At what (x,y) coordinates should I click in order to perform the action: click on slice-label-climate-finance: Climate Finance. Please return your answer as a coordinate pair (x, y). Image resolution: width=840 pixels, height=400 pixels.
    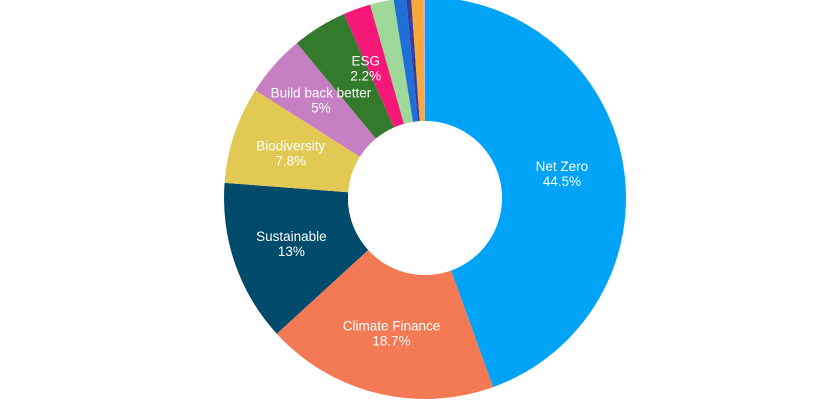
    Looking at the image, I should click on (392, 326).